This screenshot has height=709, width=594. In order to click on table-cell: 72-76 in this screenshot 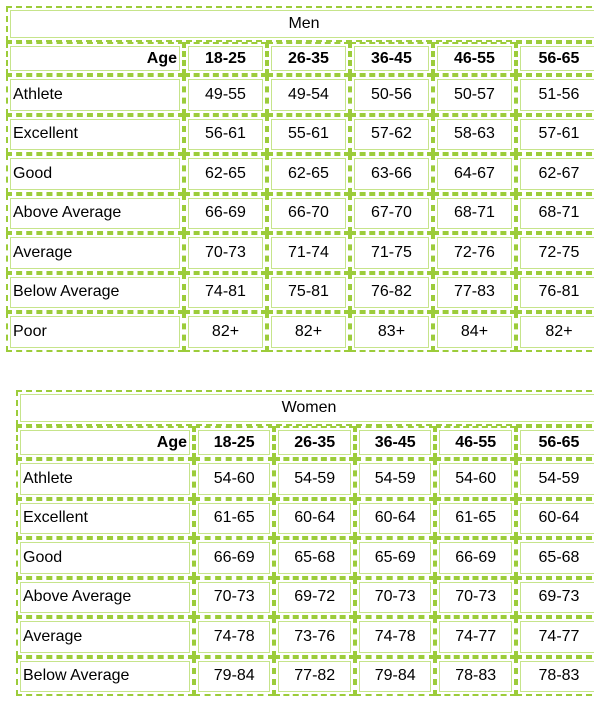, I will do `click(474, 253)`.